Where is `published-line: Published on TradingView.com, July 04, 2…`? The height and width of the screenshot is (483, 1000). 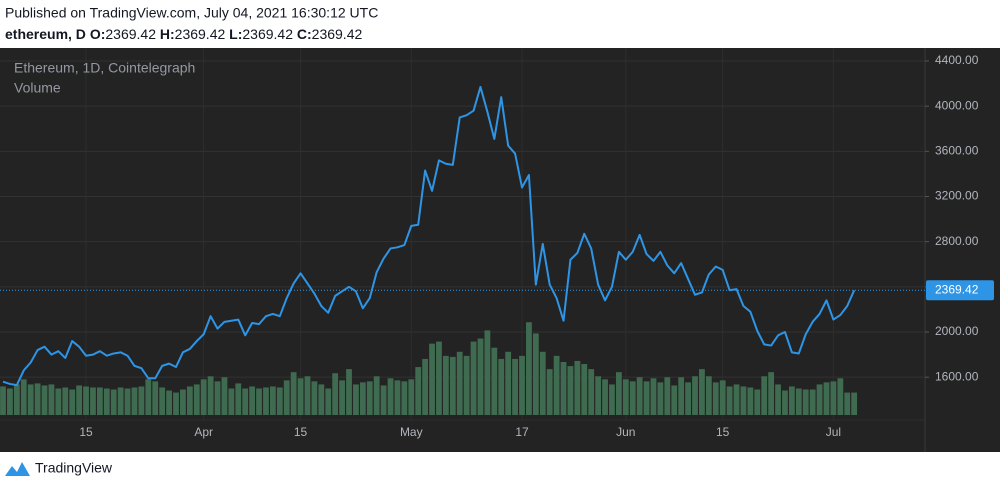
published-line: Published on TradingView.com, July 04, 2… is located at coordinates (191, 13).